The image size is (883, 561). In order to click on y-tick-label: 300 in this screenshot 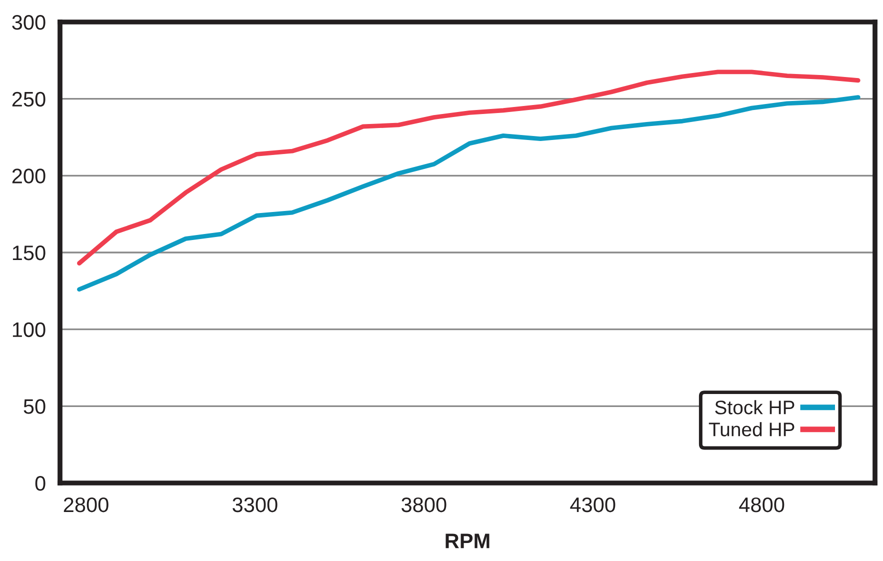, I will do `click(29, 22)`.